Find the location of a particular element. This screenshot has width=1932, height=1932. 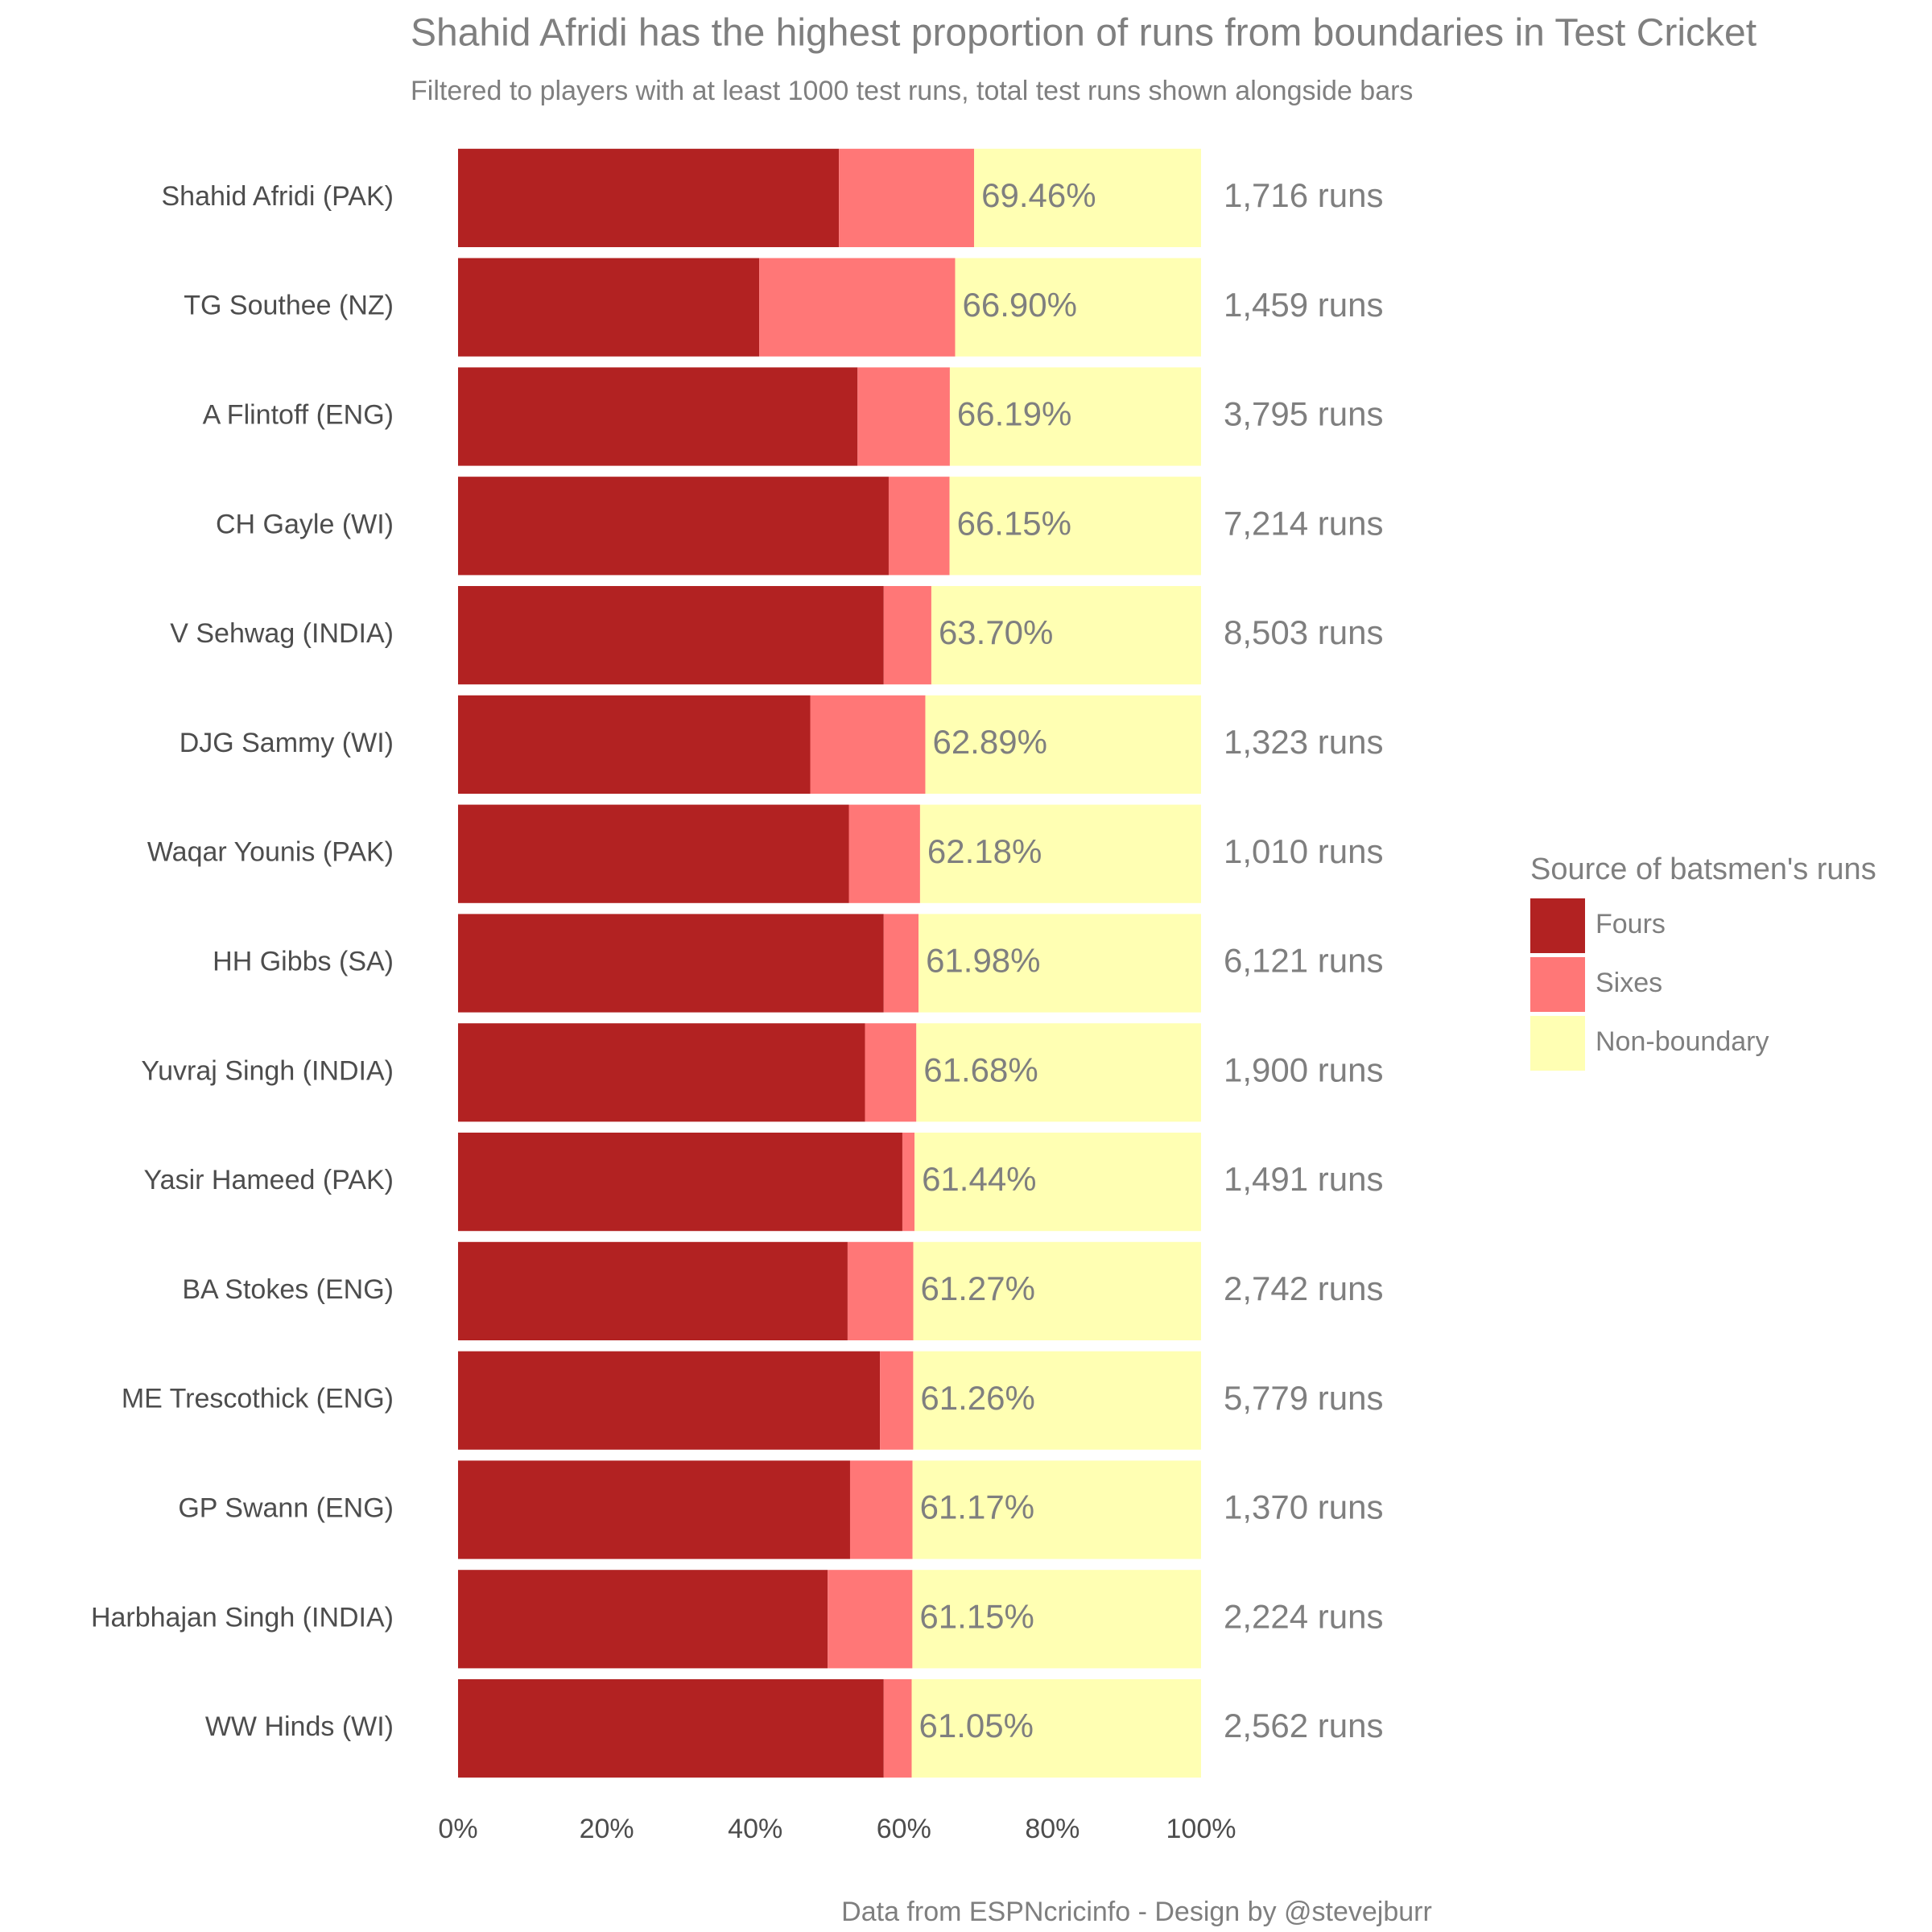

boundary-share-label: 61.15% is located at coordinates (976, 1616).